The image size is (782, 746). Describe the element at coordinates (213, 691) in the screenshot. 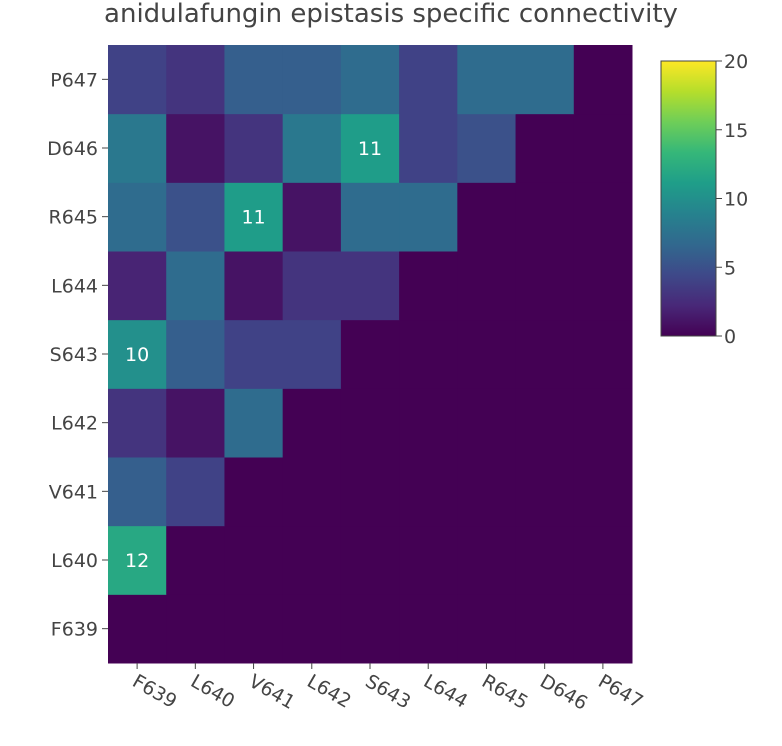

I see `x-tick-label: L640` at that location.